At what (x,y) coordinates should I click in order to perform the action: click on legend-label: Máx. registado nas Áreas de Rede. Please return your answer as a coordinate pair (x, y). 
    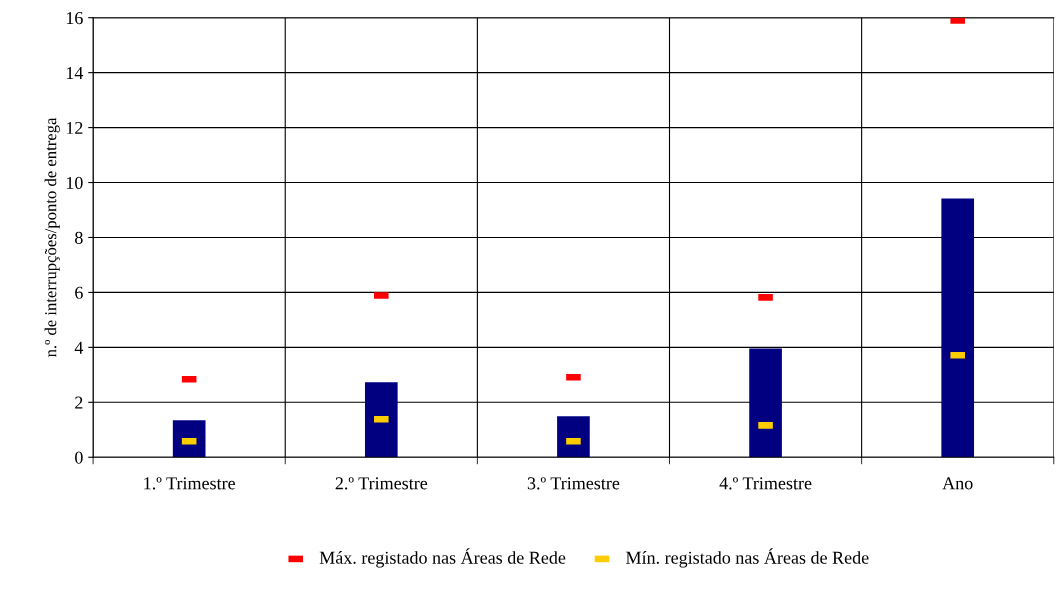
    Looking at the image, I should click on (442, 558).